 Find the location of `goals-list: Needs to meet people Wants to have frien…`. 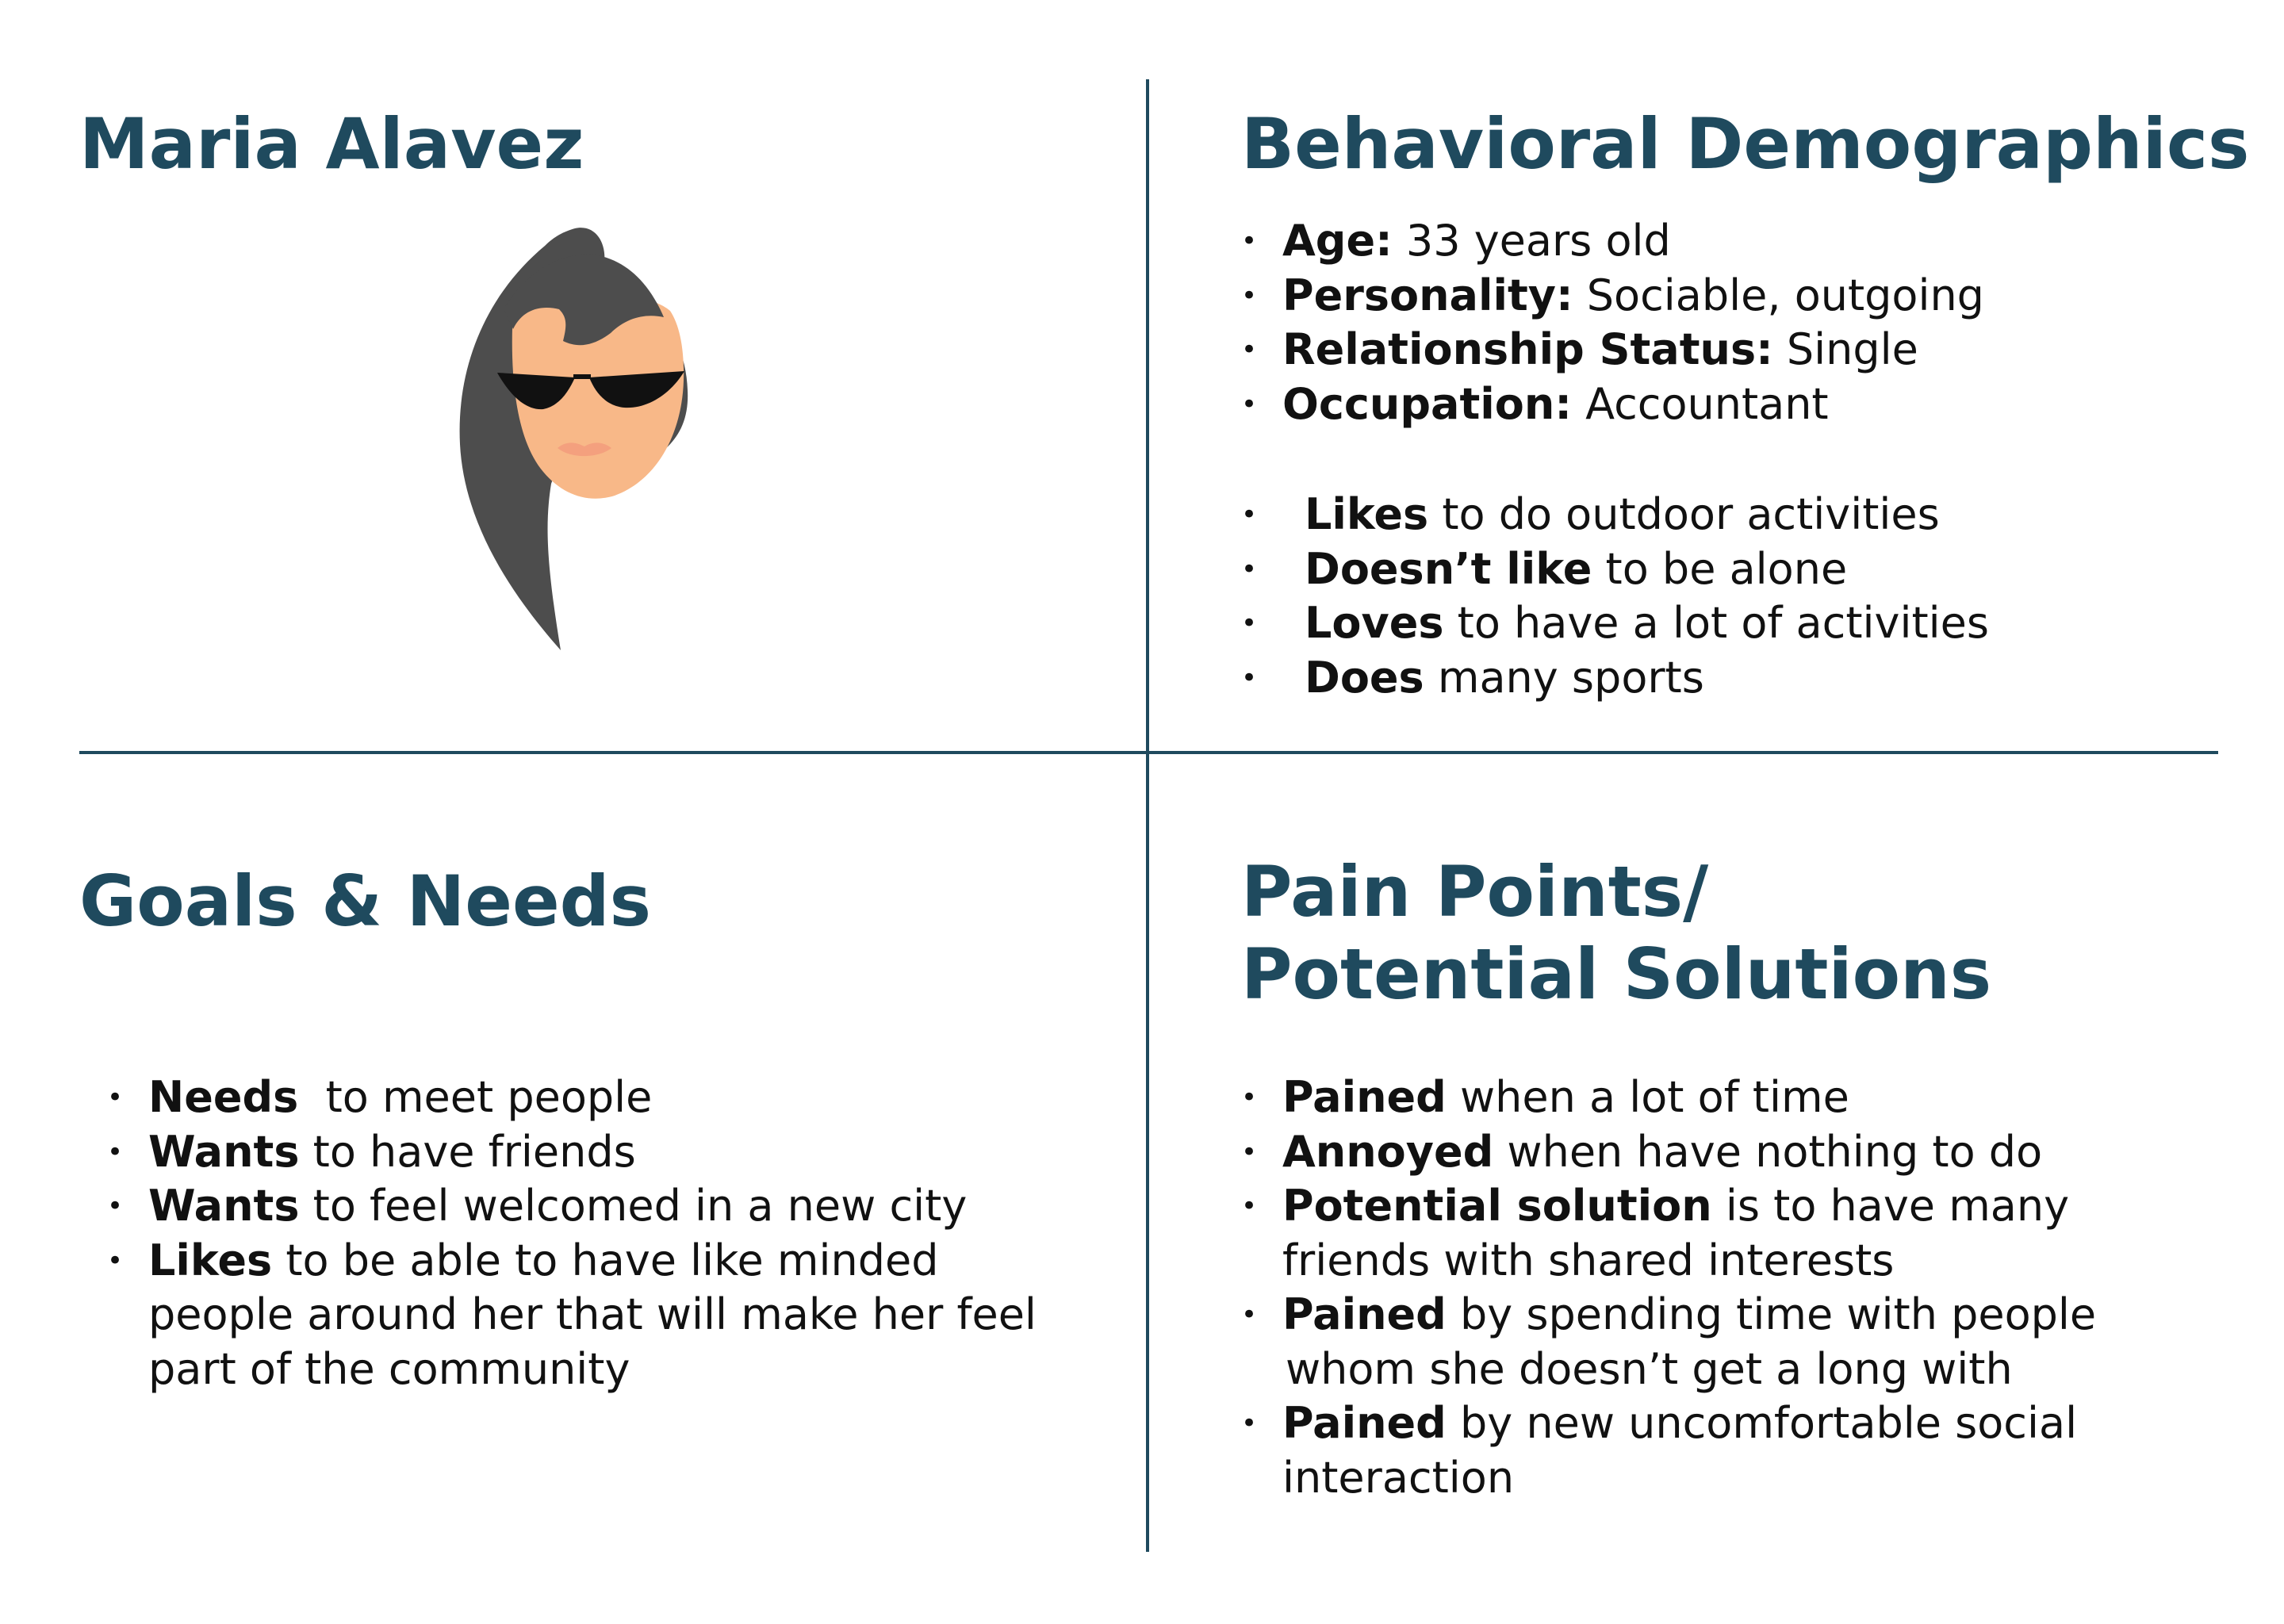

goals-list: Needs to meet people Wants to have frien… is located at coordinates (572, 1233).